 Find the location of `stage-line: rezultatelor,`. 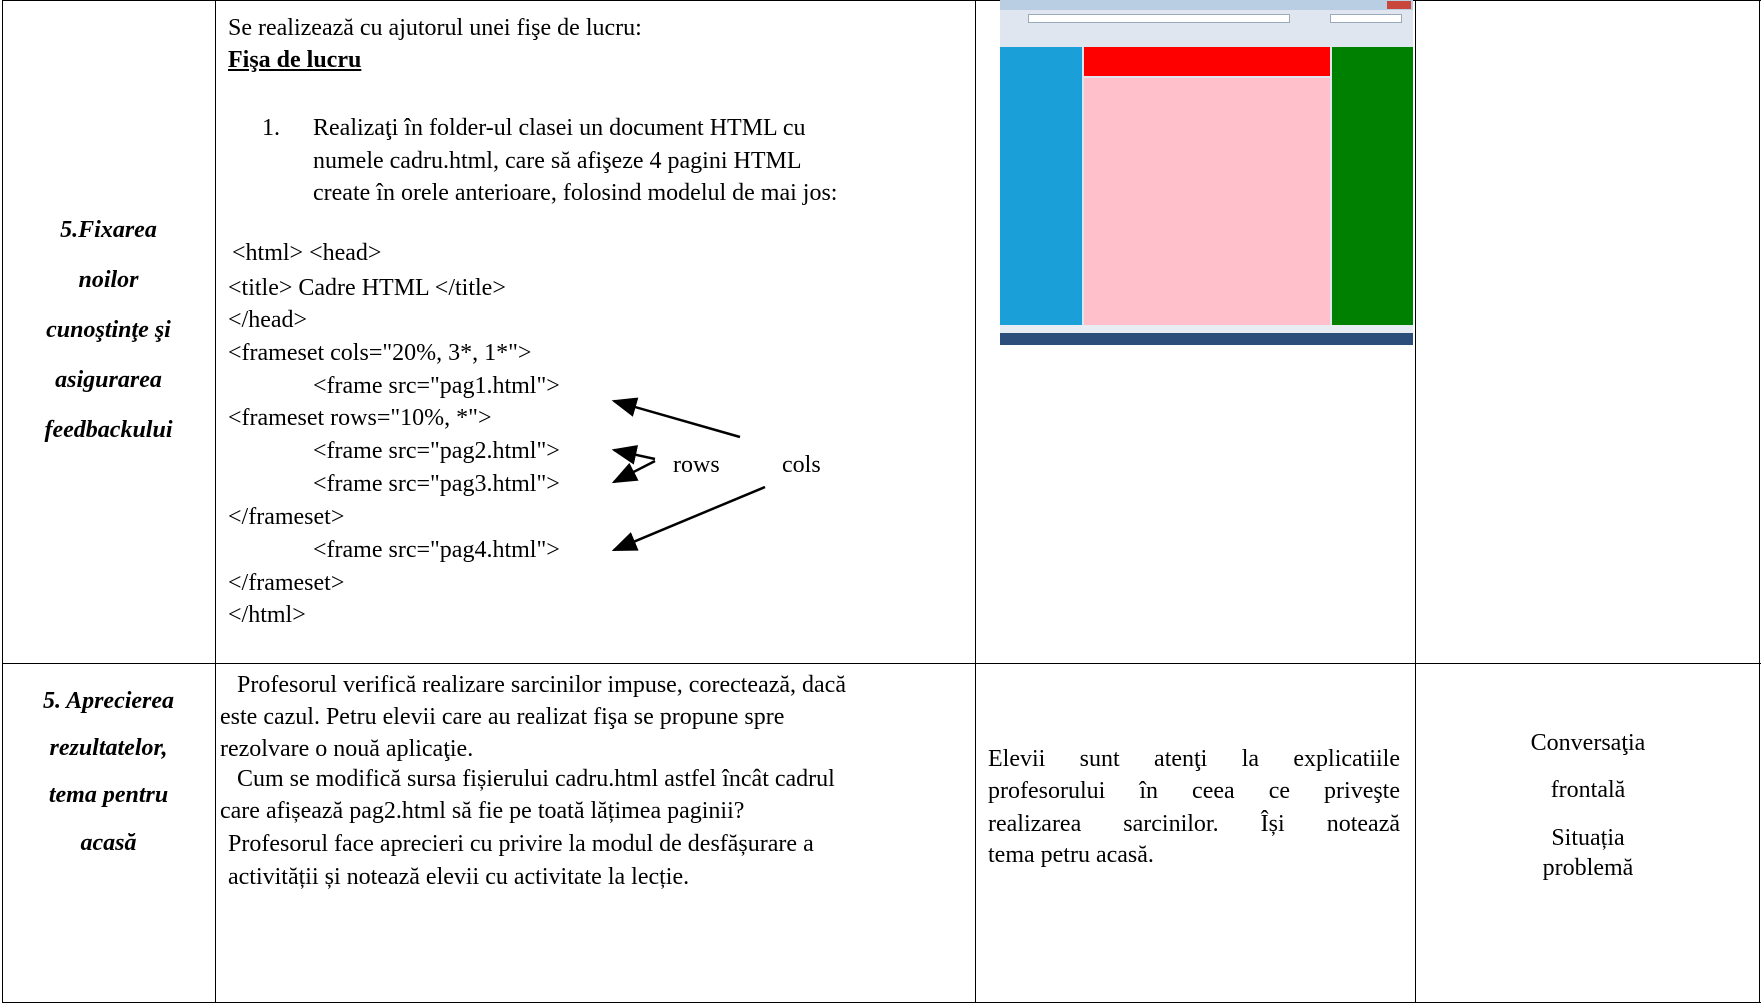

stage-line: rezultatelor, is located at coordinates (108, 748).